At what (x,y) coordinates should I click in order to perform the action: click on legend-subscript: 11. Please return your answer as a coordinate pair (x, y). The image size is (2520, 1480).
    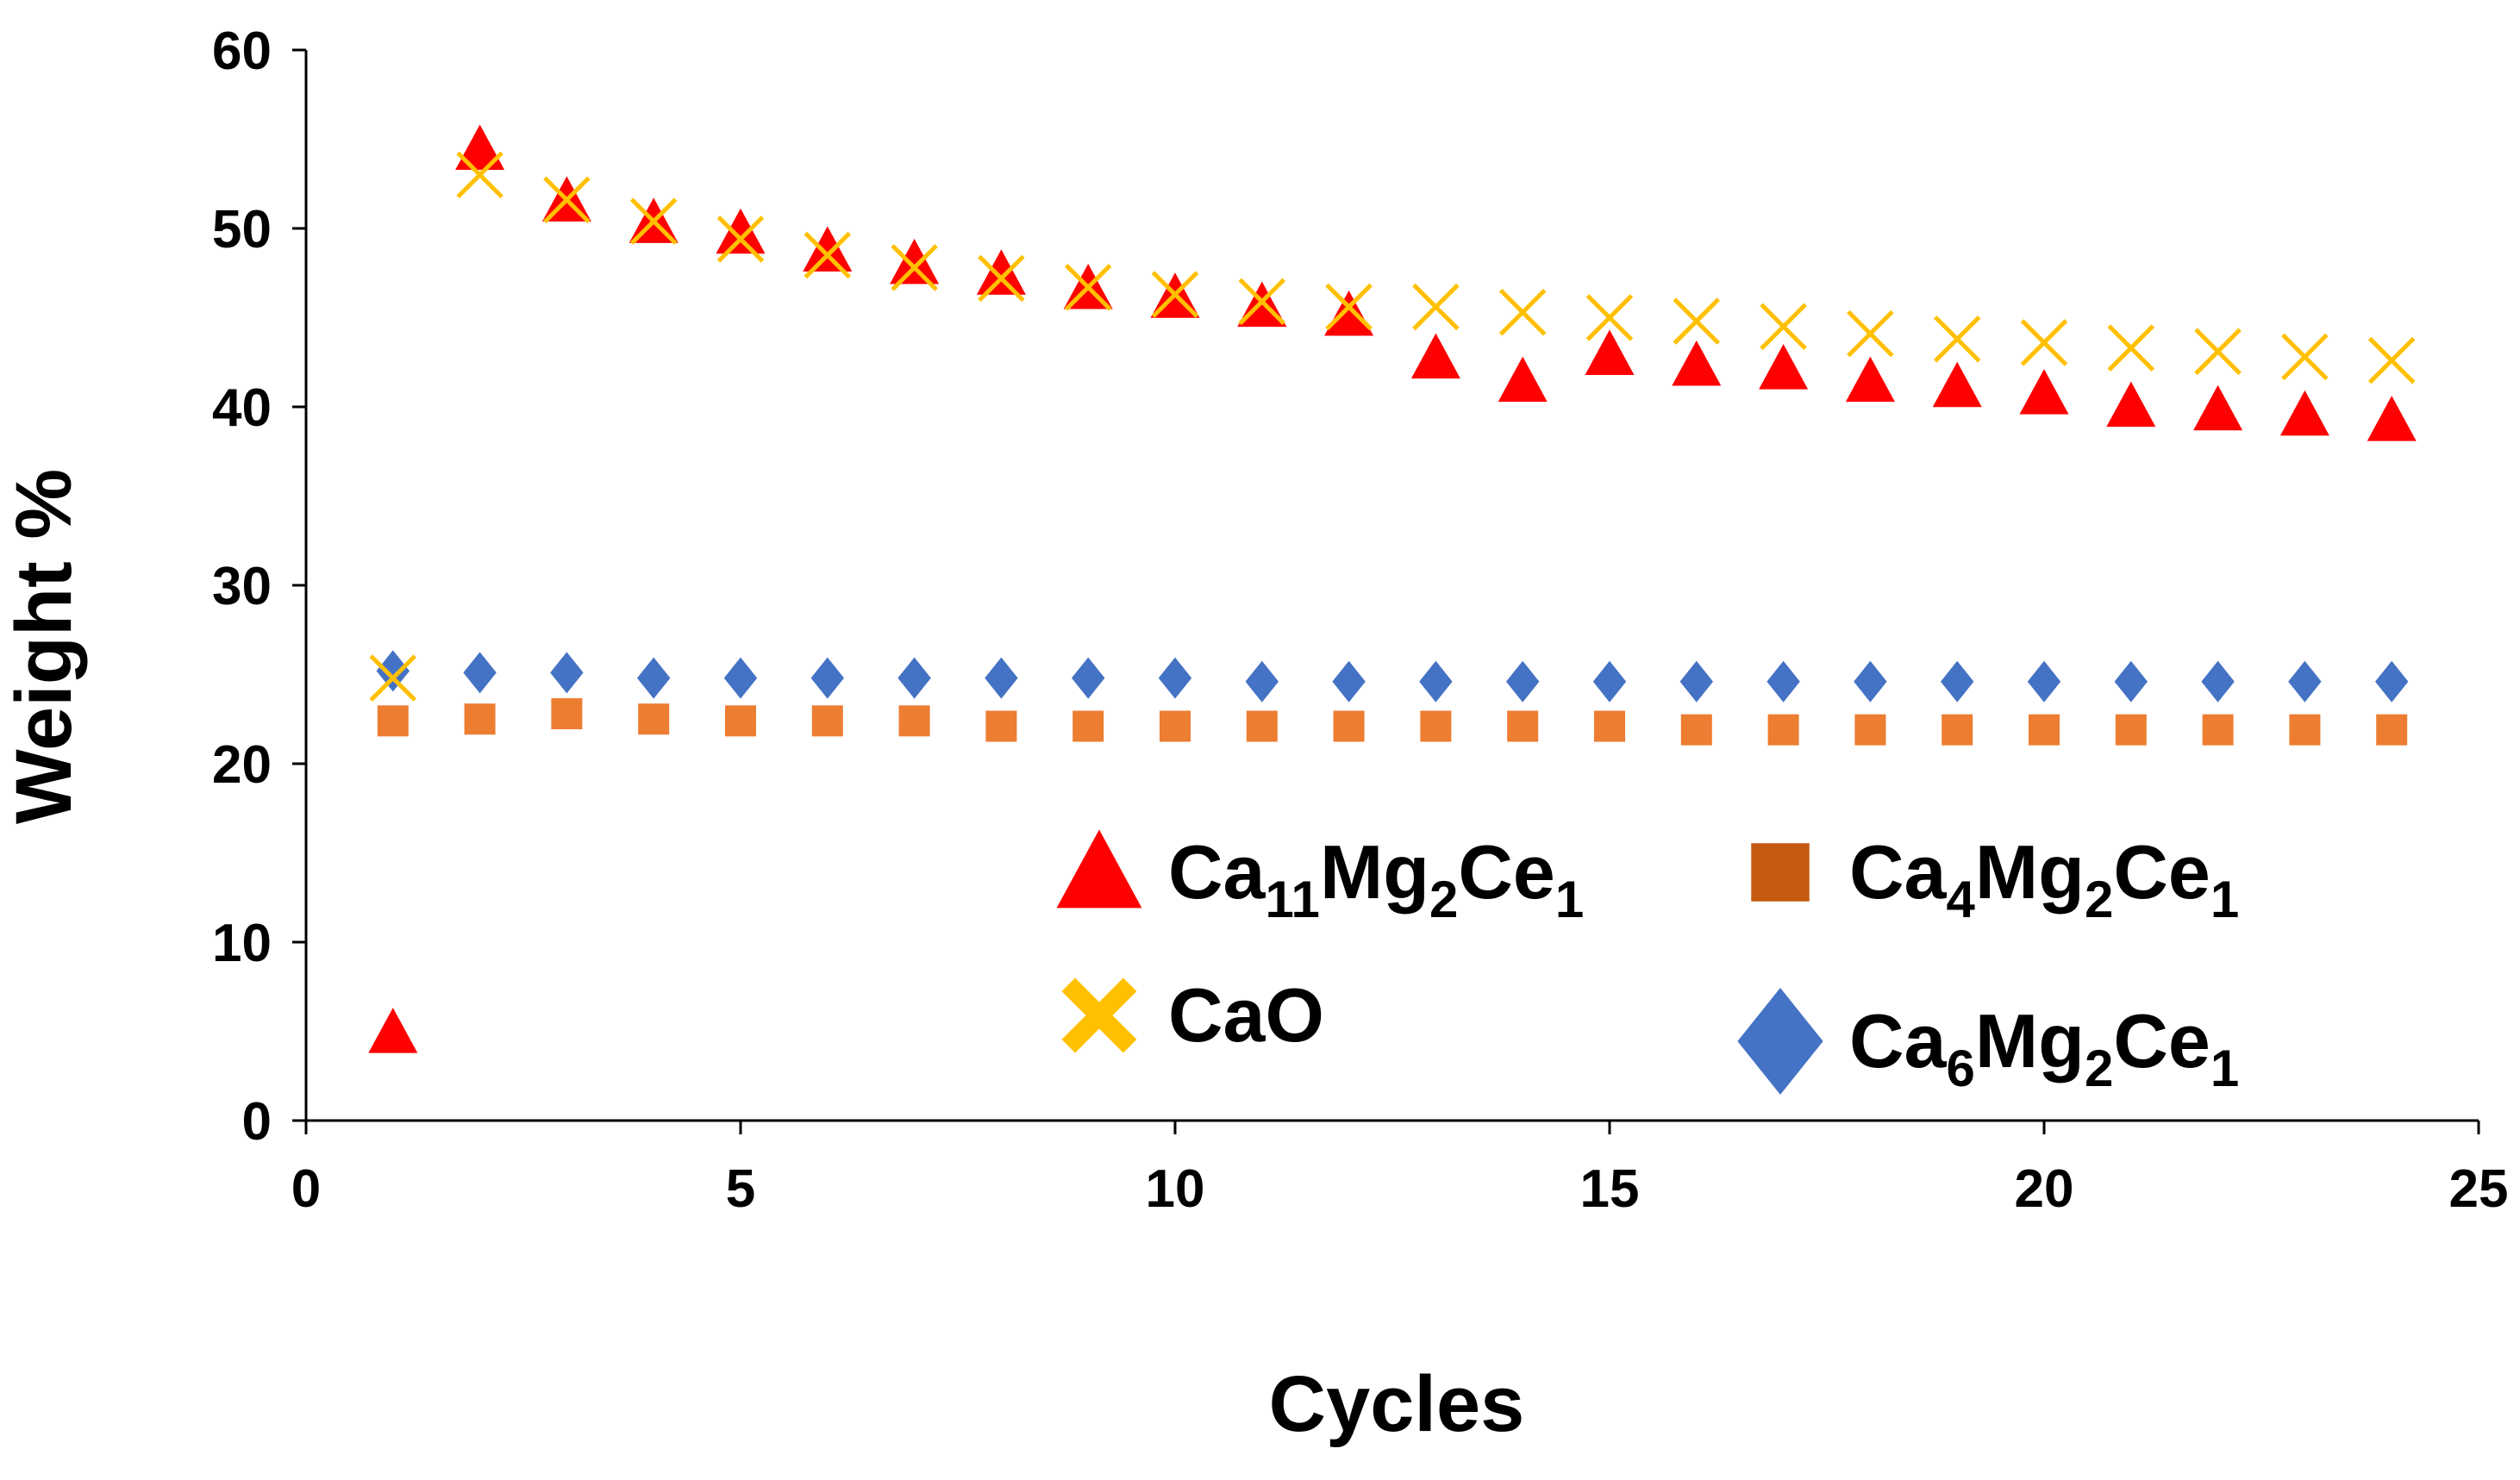
    Looking at the image, I should click on (1293, 900).